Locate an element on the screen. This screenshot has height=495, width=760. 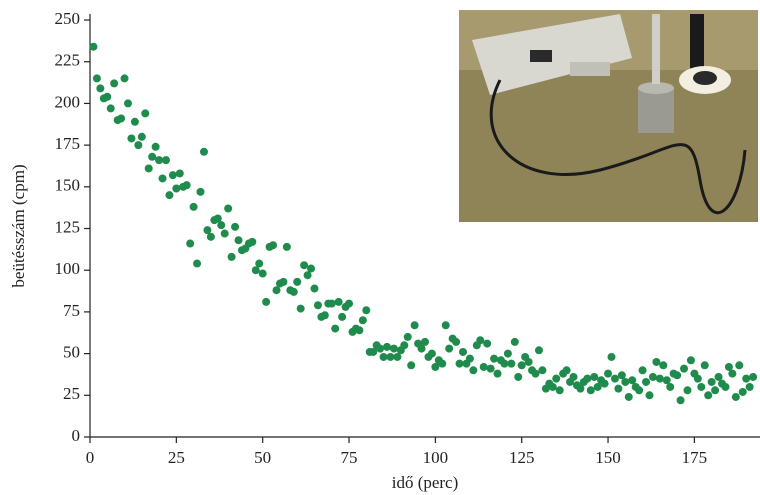
x-tick-label: 100 is located at coordinates (436, 457).